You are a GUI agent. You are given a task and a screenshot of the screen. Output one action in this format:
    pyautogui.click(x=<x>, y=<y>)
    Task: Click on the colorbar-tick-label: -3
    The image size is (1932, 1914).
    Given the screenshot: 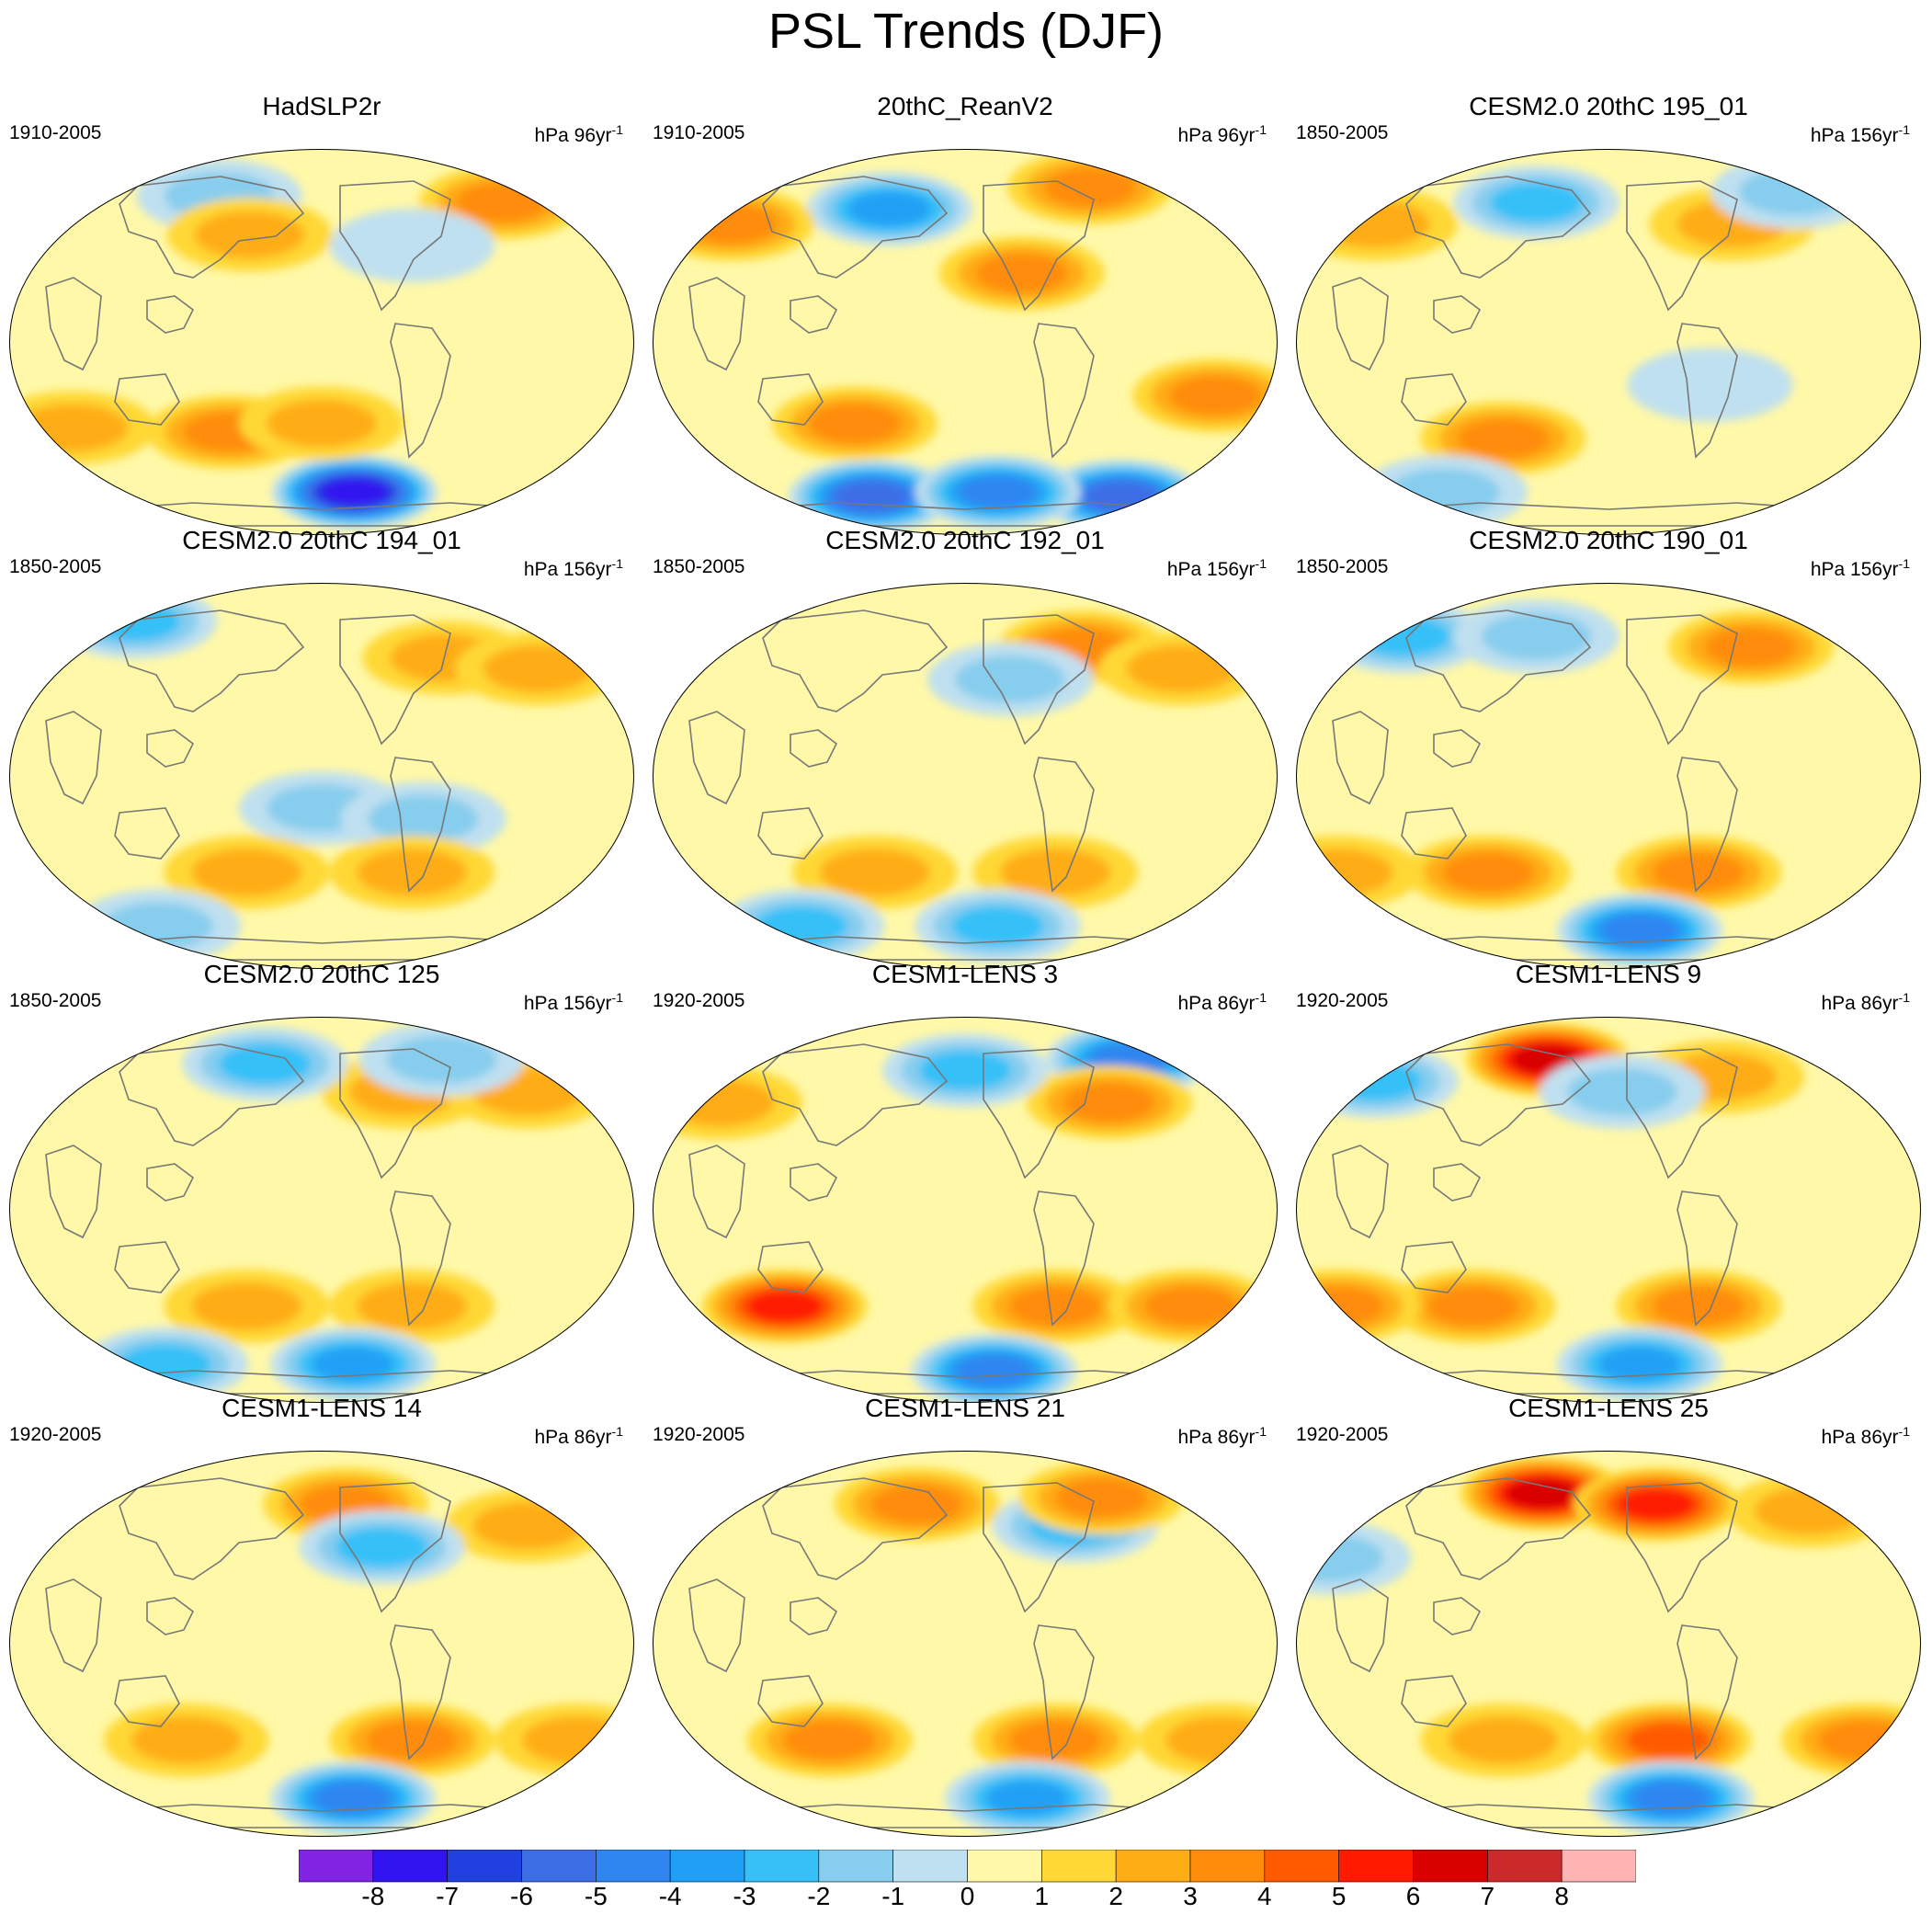 What is the action you would take?
    pyautogui.click(x=744, y=1896)
    